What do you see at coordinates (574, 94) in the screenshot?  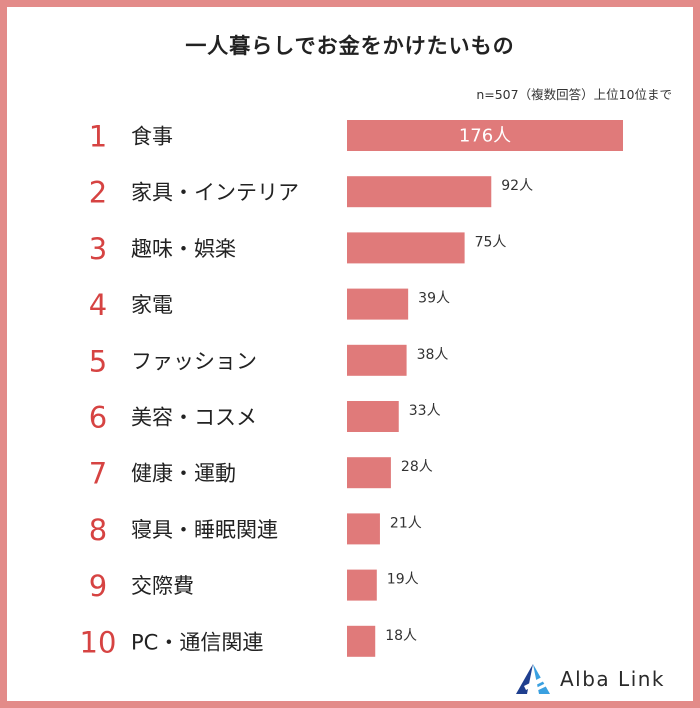 I see `sample-note: n=507（複数回答）上位10位まで` at bounding box center [574, 94].